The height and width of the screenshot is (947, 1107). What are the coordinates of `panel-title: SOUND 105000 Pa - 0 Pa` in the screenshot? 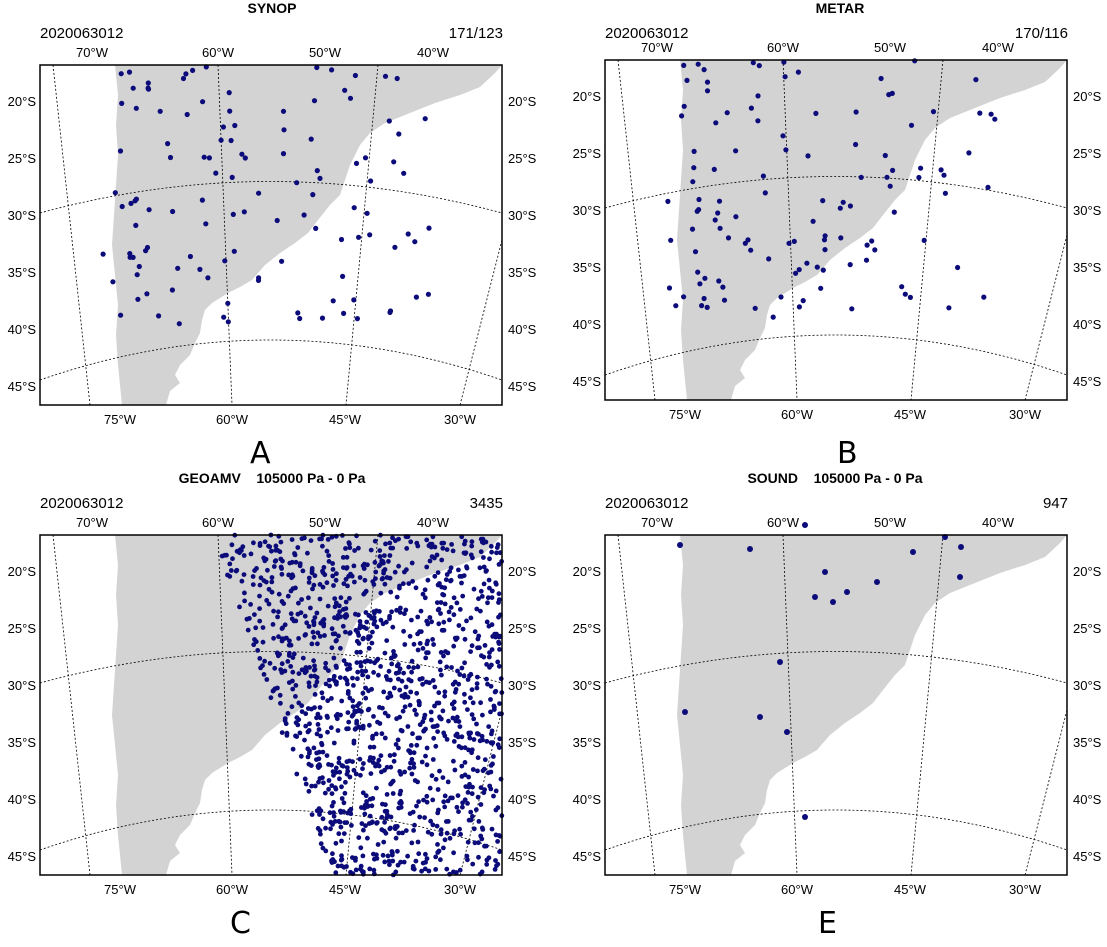 It's located at (835, 478).